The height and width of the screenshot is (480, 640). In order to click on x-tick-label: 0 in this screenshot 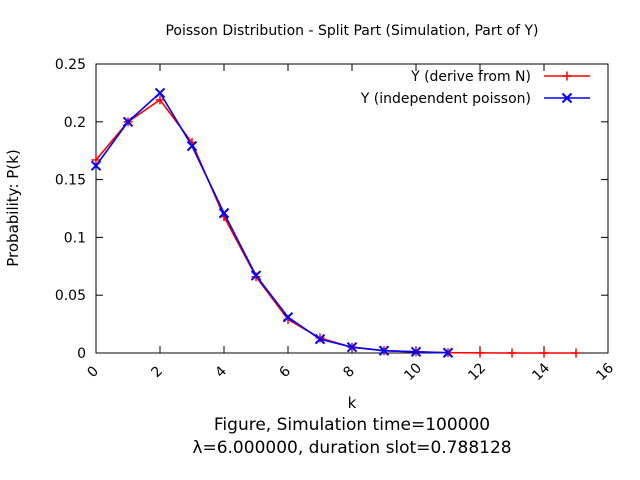, I will do `click(93, 372)`.